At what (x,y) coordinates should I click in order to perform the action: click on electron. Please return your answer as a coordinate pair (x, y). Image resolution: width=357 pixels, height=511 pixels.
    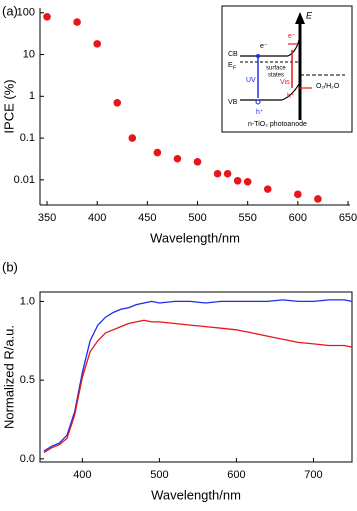
    Looking at the image, I should click on (258, 56).